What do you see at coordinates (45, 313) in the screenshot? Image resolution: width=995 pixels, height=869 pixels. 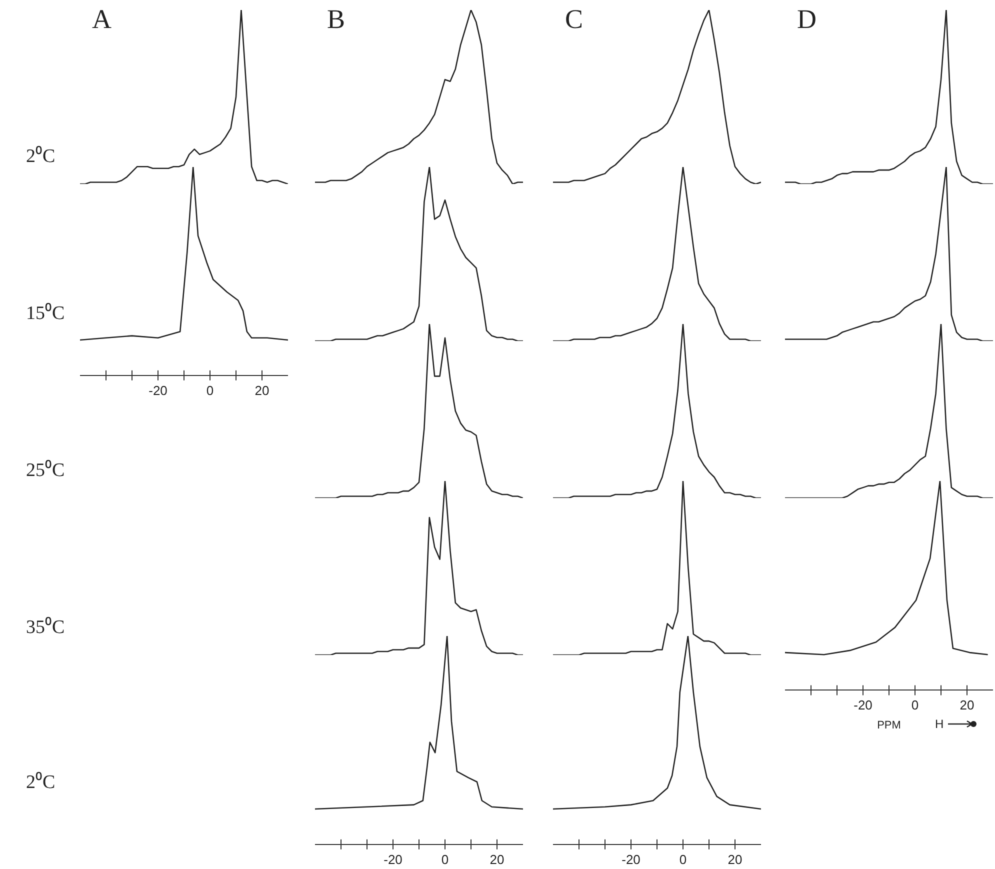 I see `y-axis-title: 15⁰C` at bounding box center [45, 313].